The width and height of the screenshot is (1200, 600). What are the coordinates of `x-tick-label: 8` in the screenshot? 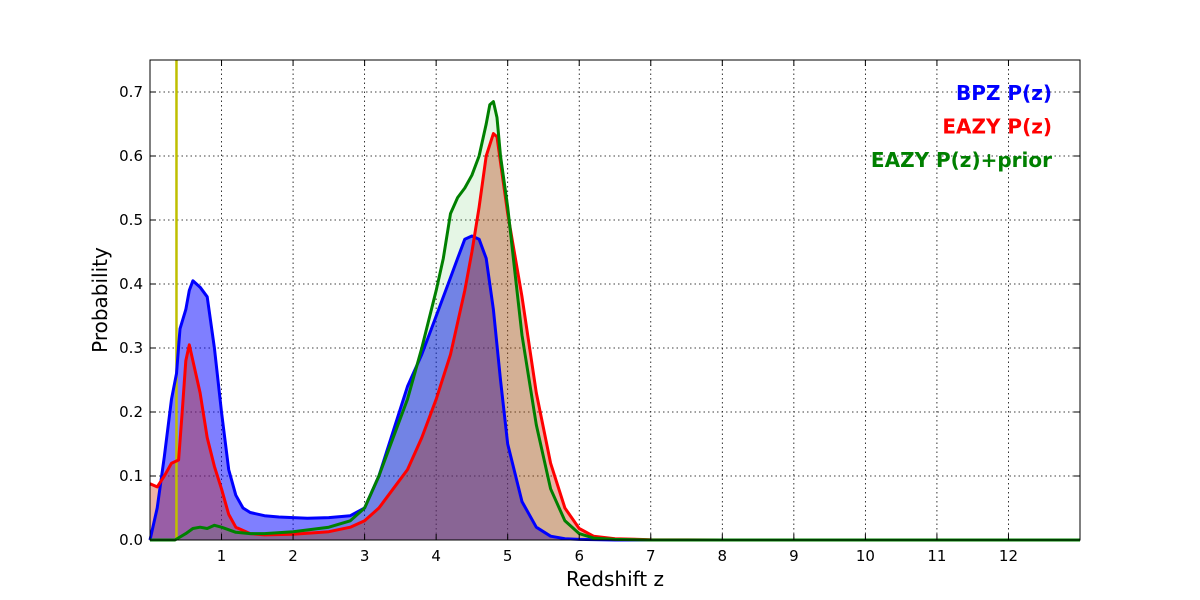 It's located at (723, 556).